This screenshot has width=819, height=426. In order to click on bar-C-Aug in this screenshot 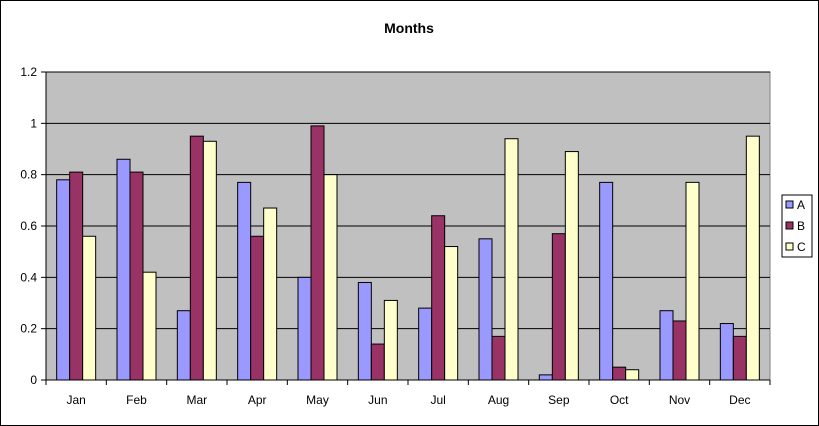, I will do `click(511, 259)`.